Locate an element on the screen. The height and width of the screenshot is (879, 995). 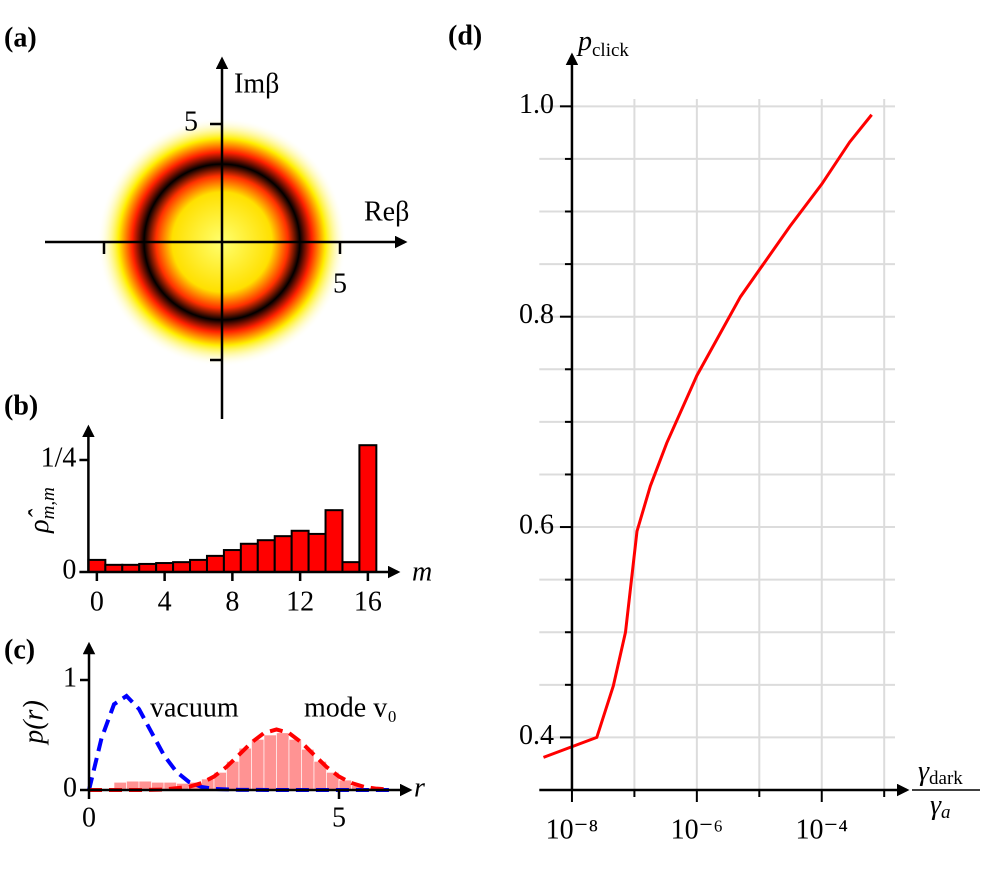
x-tick-label: 16 is located at coordinates (368, 601).